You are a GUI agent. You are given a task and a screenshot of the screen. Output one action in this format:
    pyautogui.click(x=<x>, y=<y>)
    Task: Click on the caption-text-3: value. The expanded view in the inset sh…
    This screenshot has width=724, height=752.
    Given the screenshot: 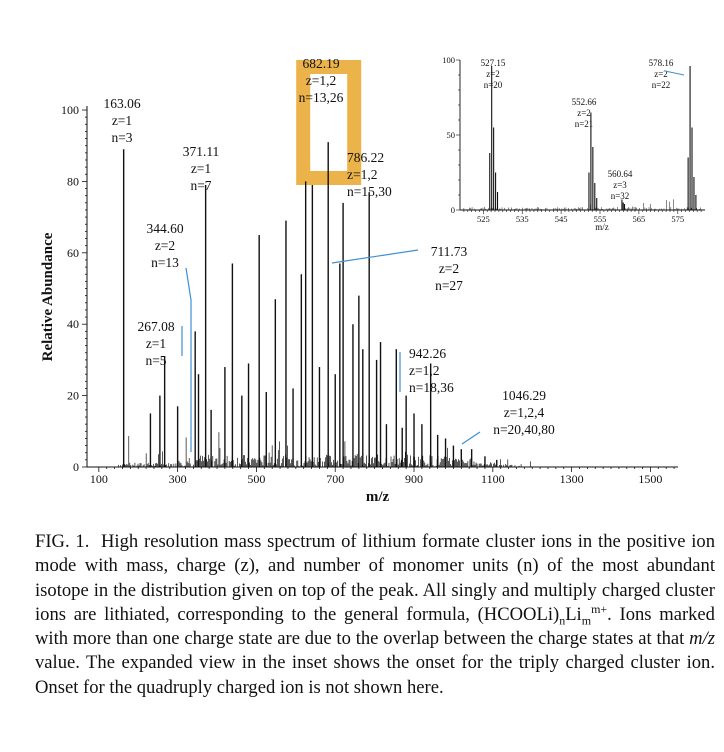 What is the action you would take?
    pyautogui.click(x=375, y=675)
    